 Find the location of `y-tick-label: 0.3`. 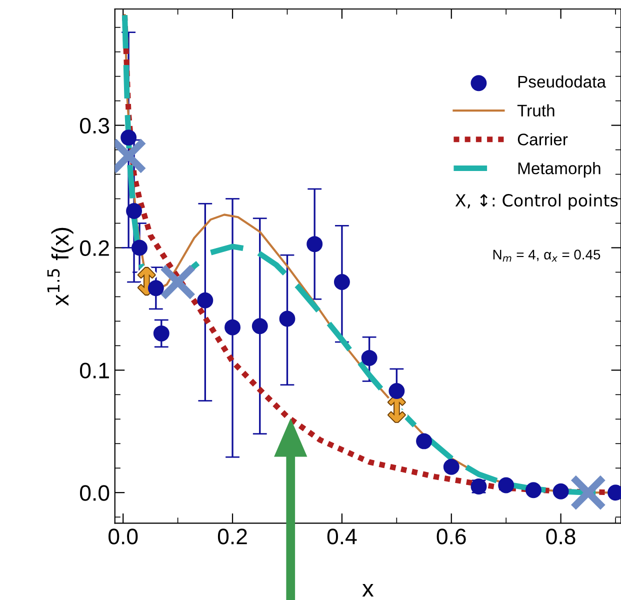

y-tick-label: 0.3 is located at coordinates (95, 126).